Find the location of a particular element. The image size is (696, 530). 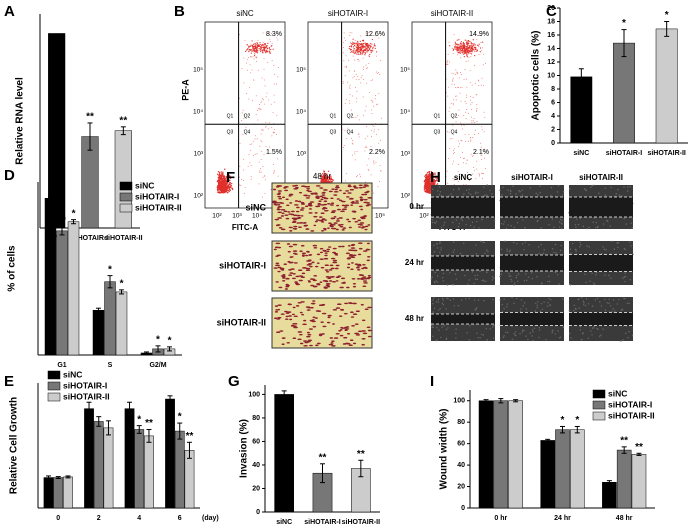

y-tick-label: 16 is located at coordinates (551, 35).